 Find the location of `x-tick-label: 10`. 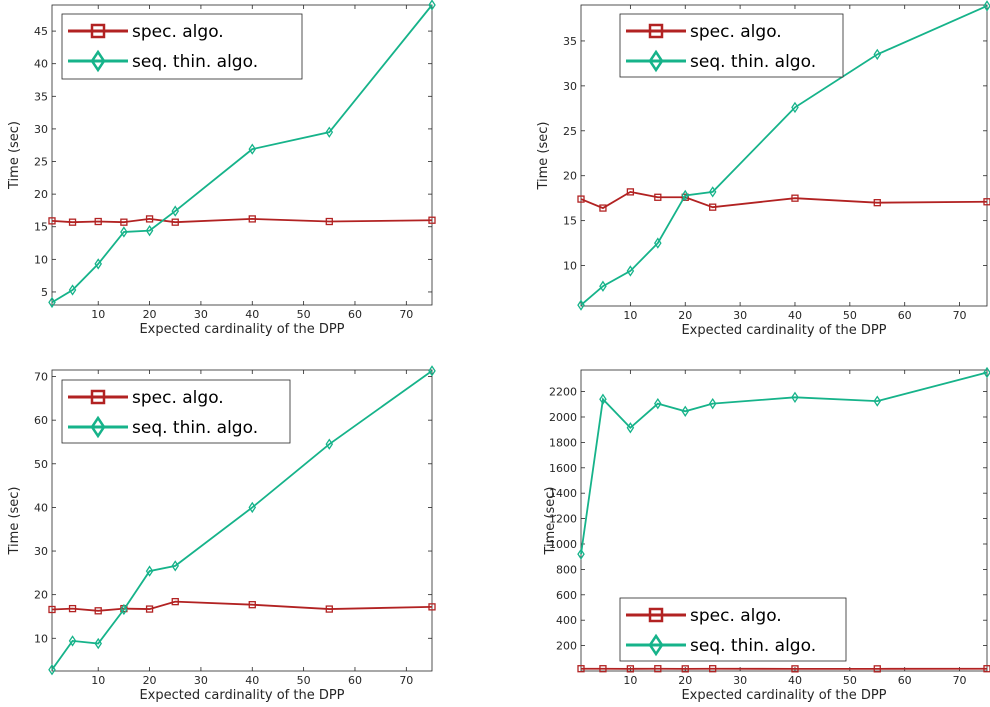

x-tick-label: 10 is located at coordinates (630, 680).